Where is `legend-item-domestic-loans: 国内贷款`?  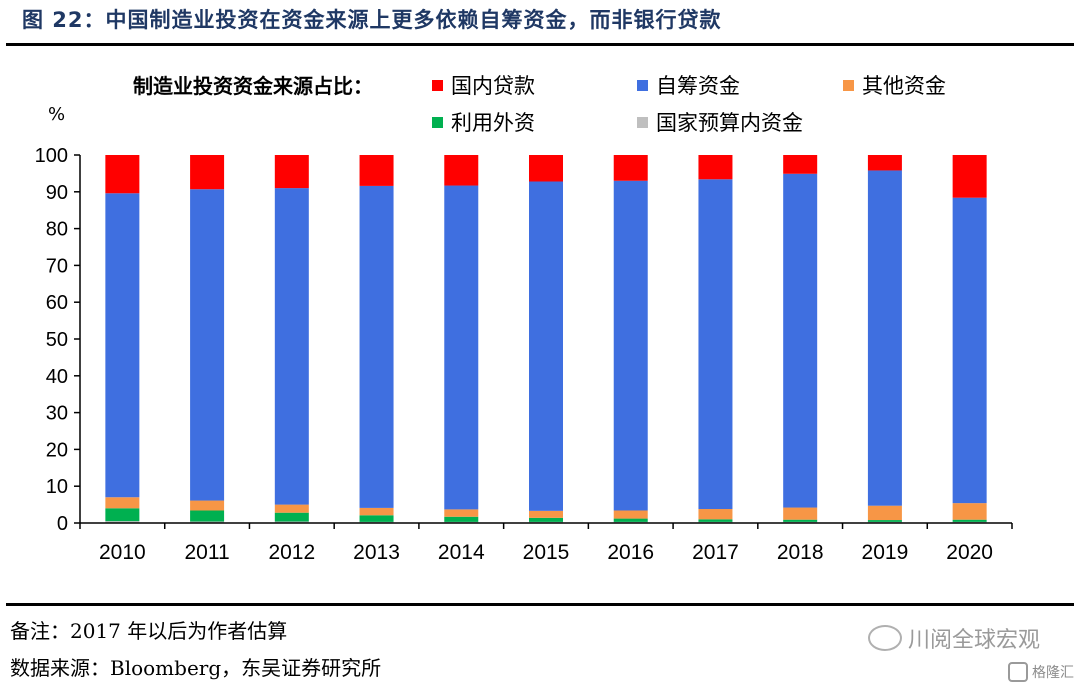
legend-item-domestic-loans: 国内贷款 is located at coordinates (483, 85).